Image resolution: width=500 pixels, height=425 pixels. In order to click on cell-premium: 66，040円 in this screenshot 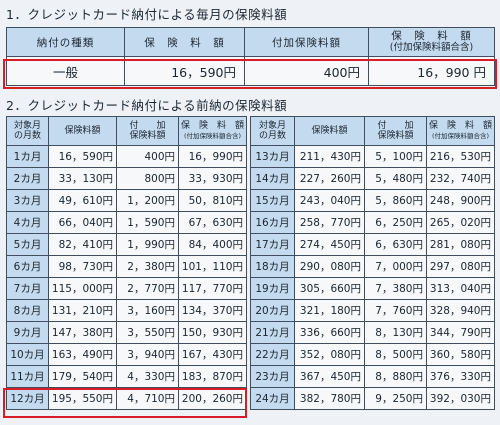, I will do `click(82, 222)`.